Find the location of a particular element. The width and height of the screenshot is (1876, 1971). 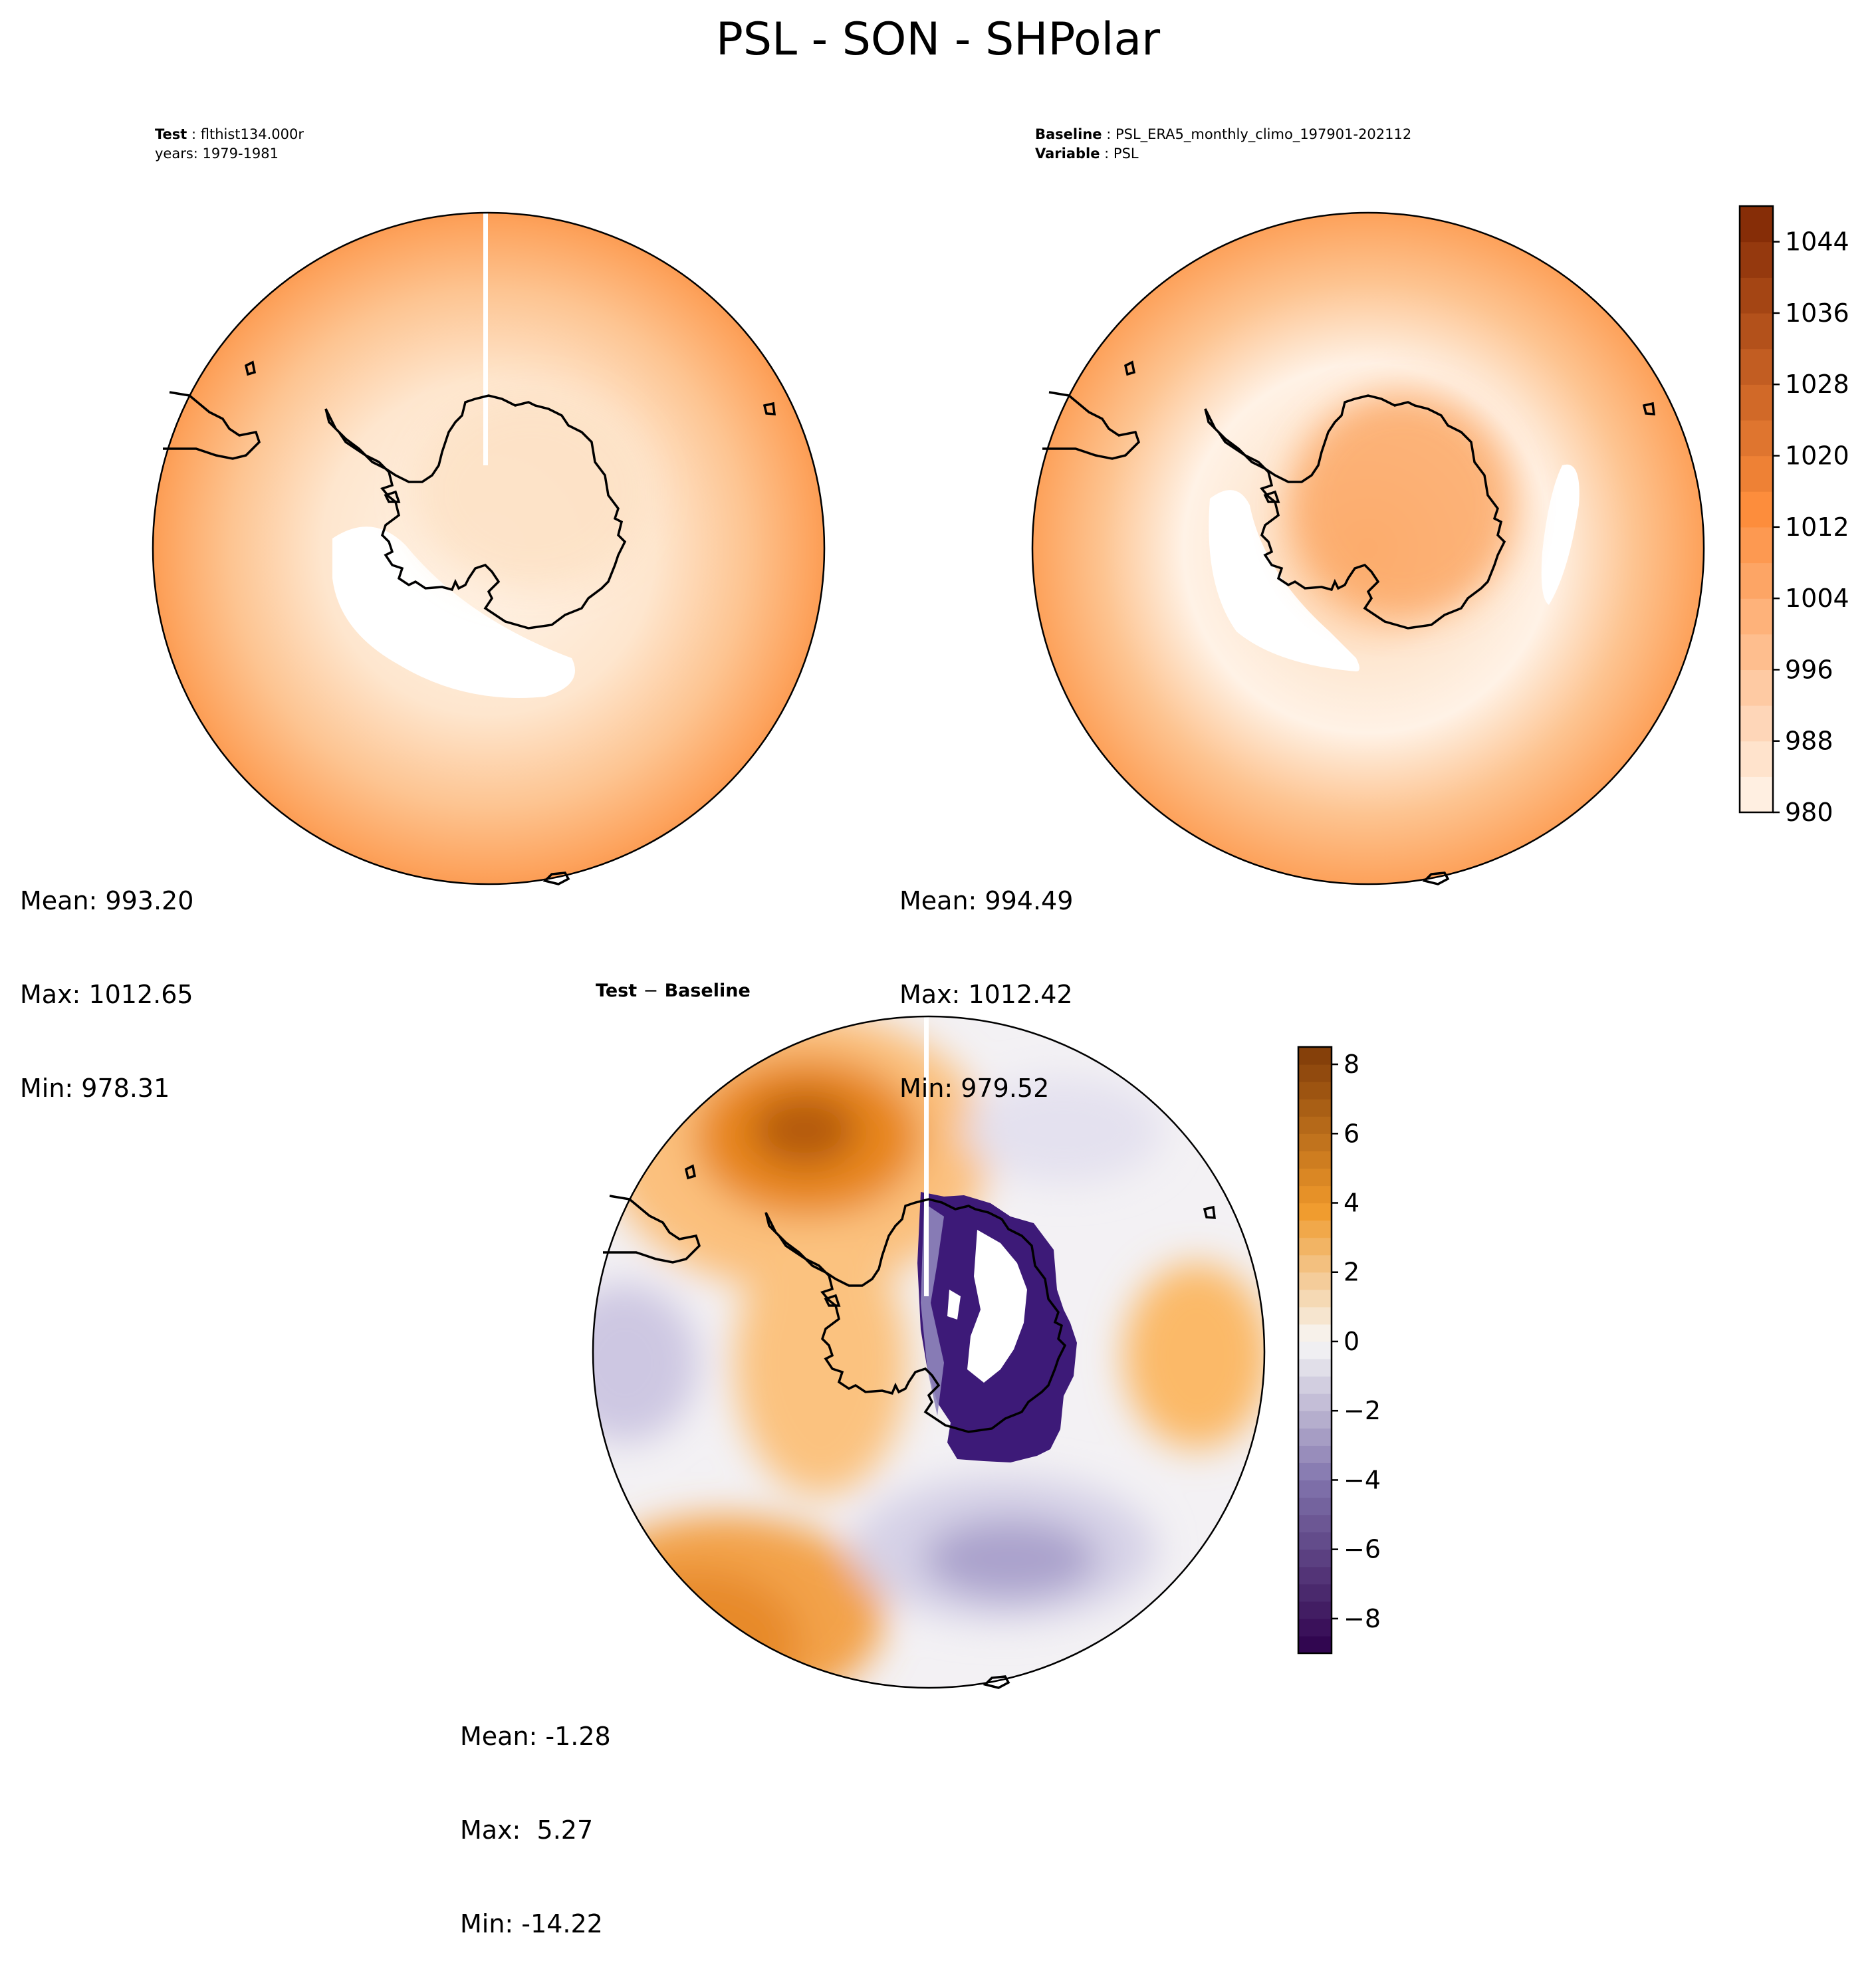

diff-coastlines is located at coordinates (910, 1427).